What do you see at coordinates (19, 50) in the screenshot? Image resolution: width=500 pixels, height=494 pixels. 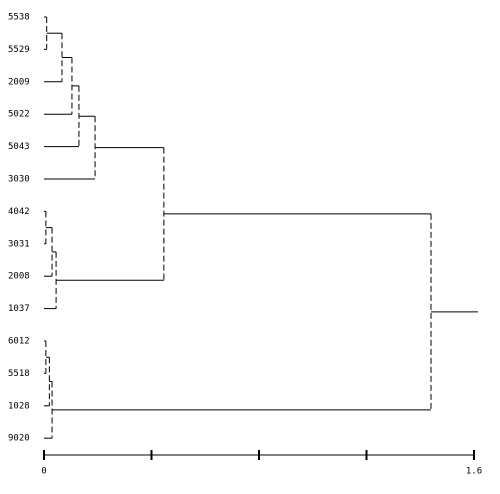 I see `leaf-label: 5529` at bounding box center [19, 50].